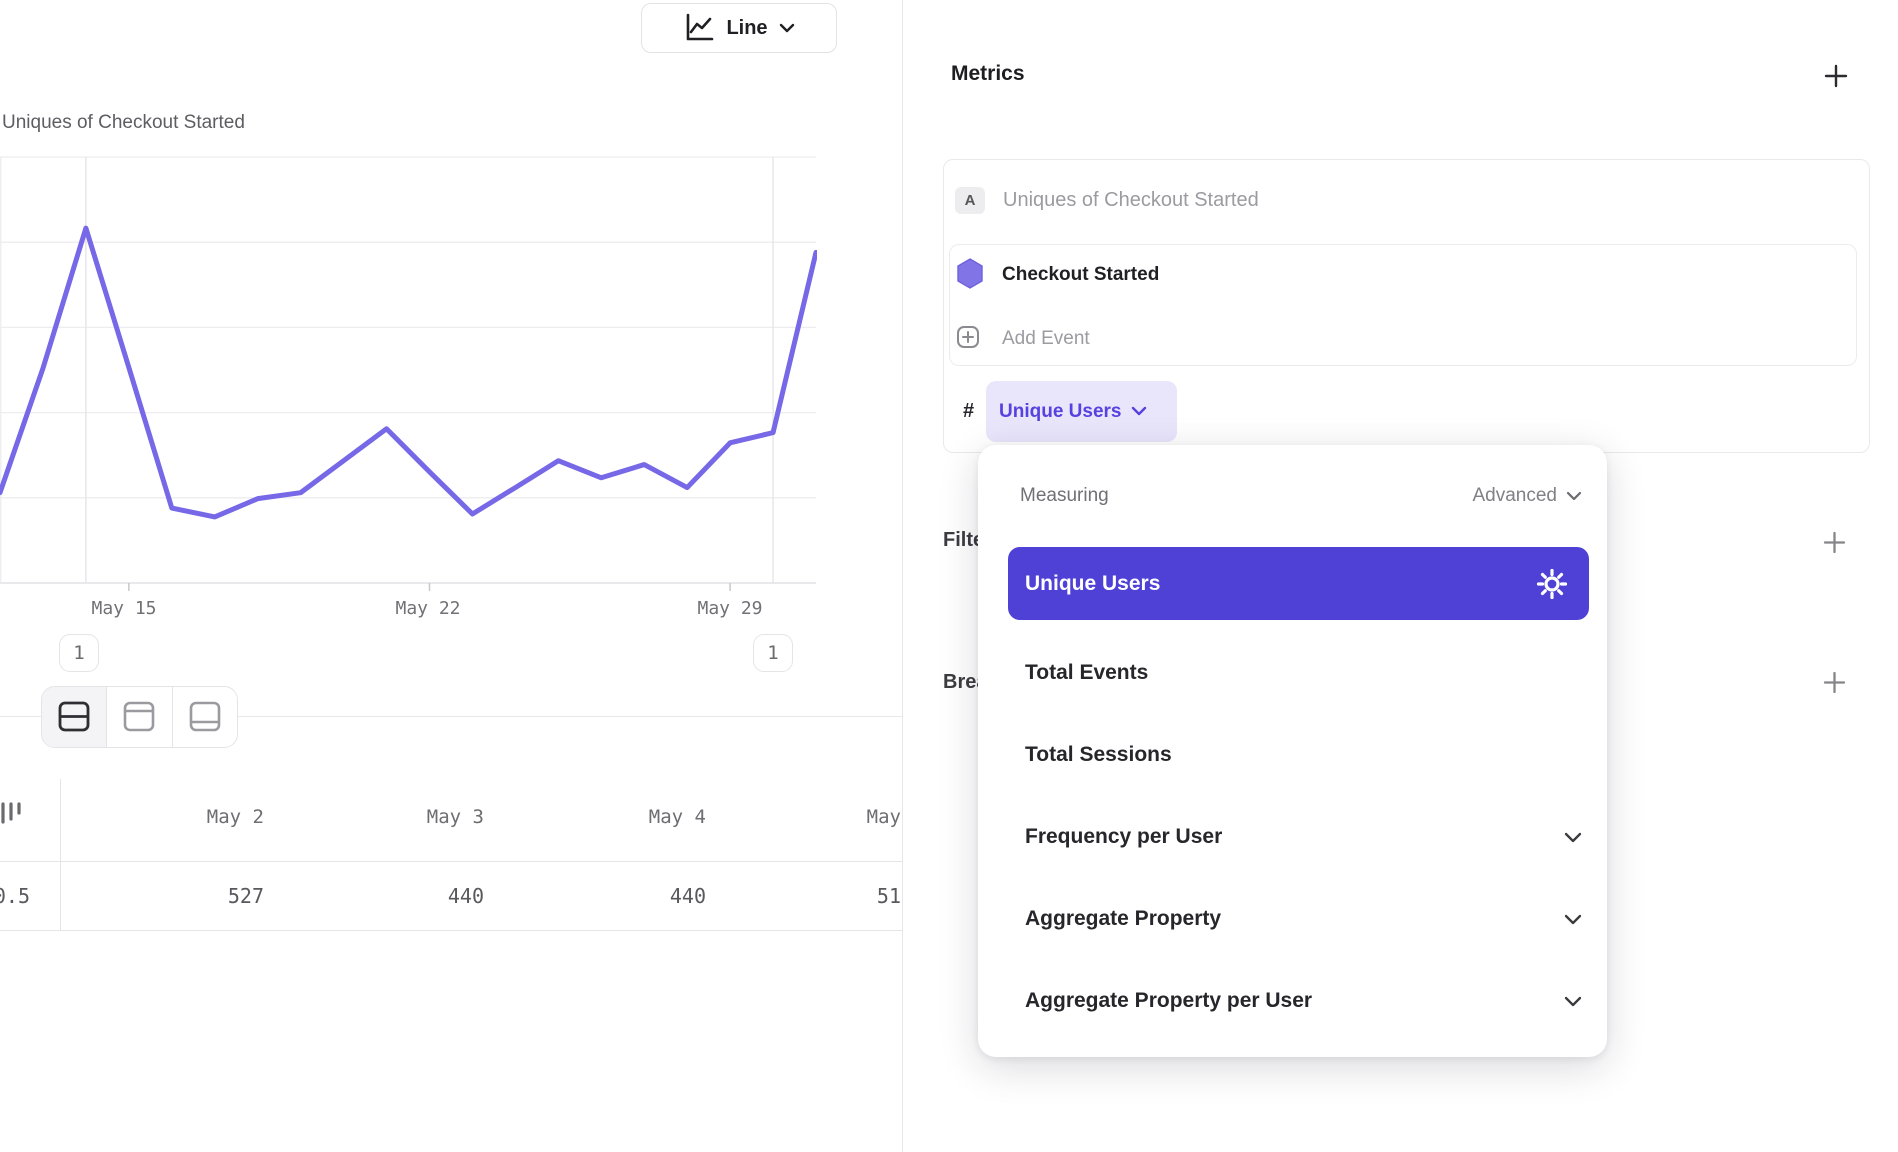  I want to click on table-header: May 2, so click(235, 817).